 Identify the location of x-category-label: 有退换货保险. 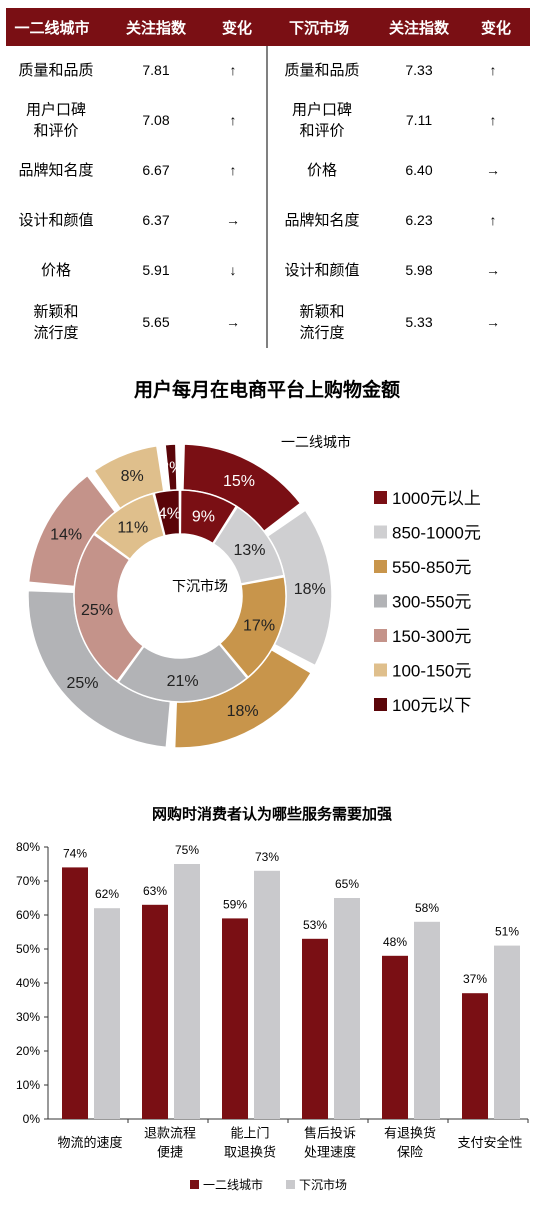
(410, 1143).